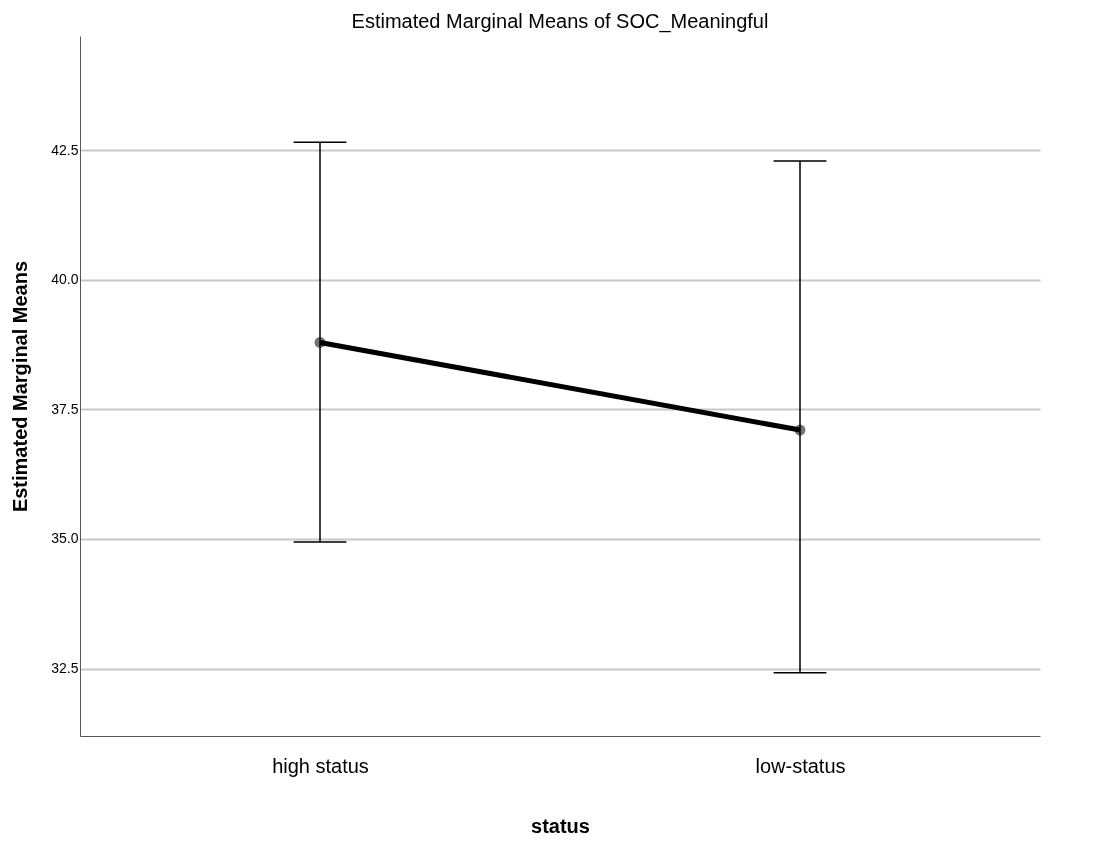 The width and height of the screenshot is (1093, 859). What do you see at coordinates (320, 765) in the screenshot?
I see `x-tick-label: high status` at bounding box center [320, 765].